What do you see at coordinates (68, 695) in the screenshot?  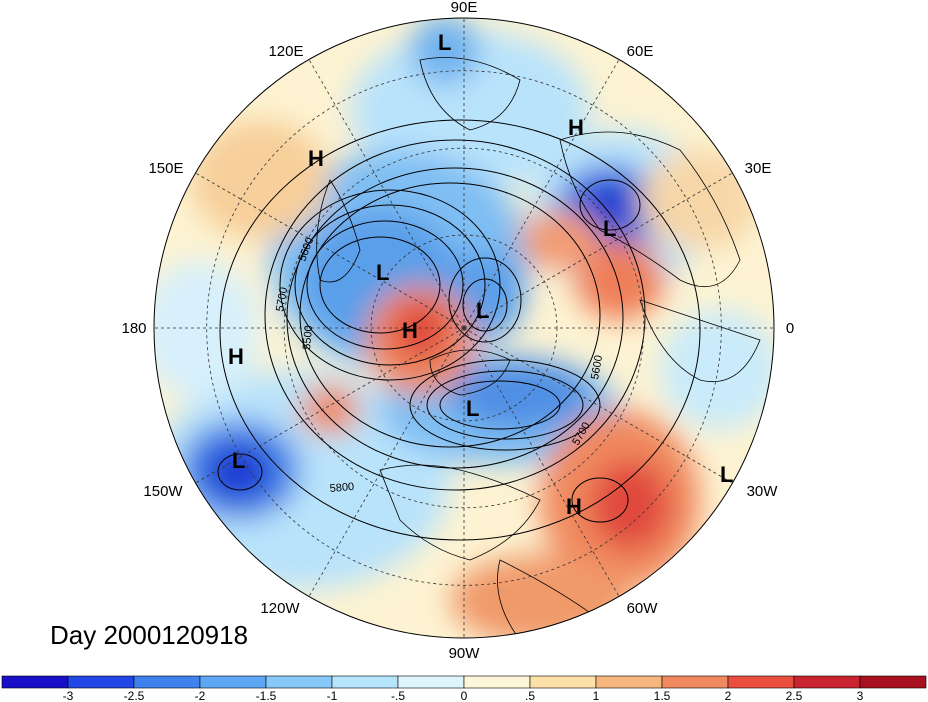 I see `colorbar-tick-label: -3` at bounding box center [68, 695].